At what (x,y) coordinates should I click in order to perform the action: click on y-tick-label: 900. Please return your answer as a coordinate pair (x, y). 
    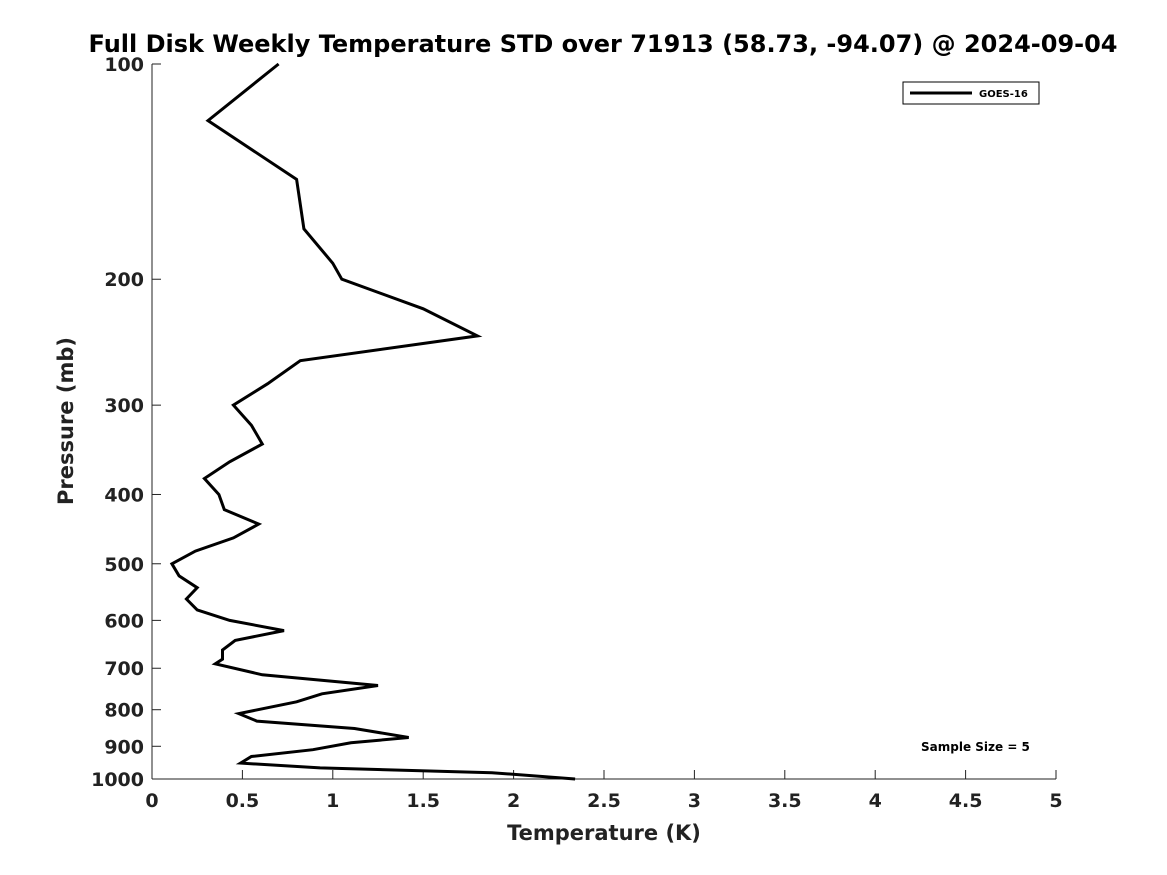
    Looking at the image, I should click on (124, 747).